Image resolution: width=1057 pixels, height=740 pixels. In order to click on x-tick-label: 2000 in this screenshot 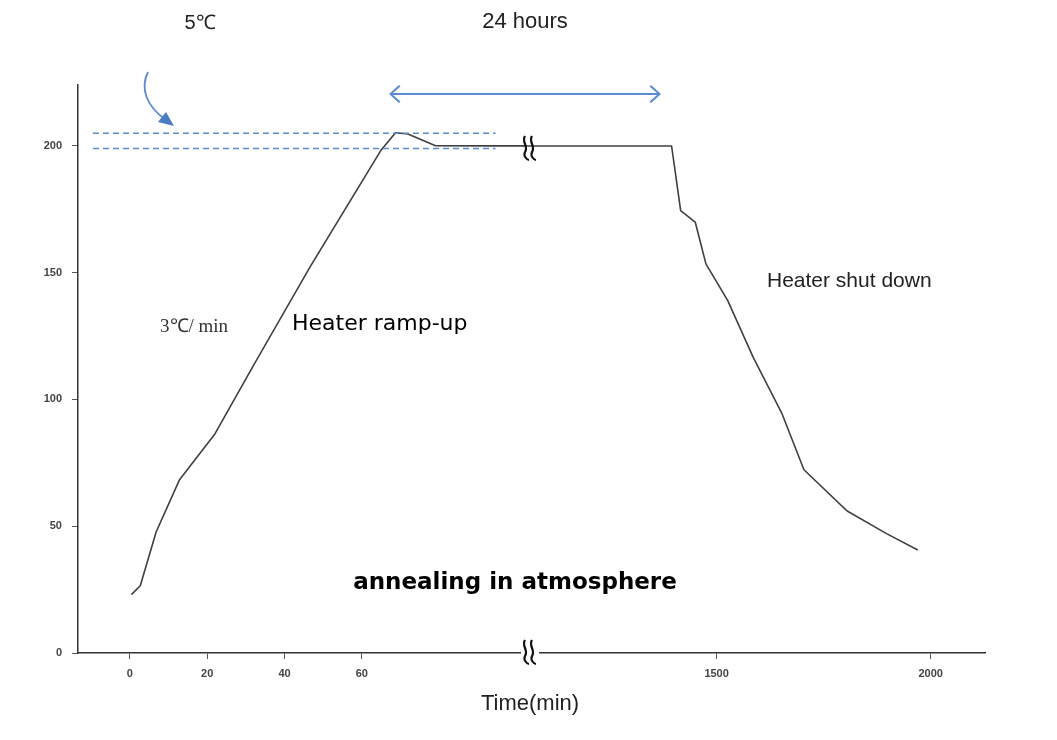, I will do `click(930, 672)`.